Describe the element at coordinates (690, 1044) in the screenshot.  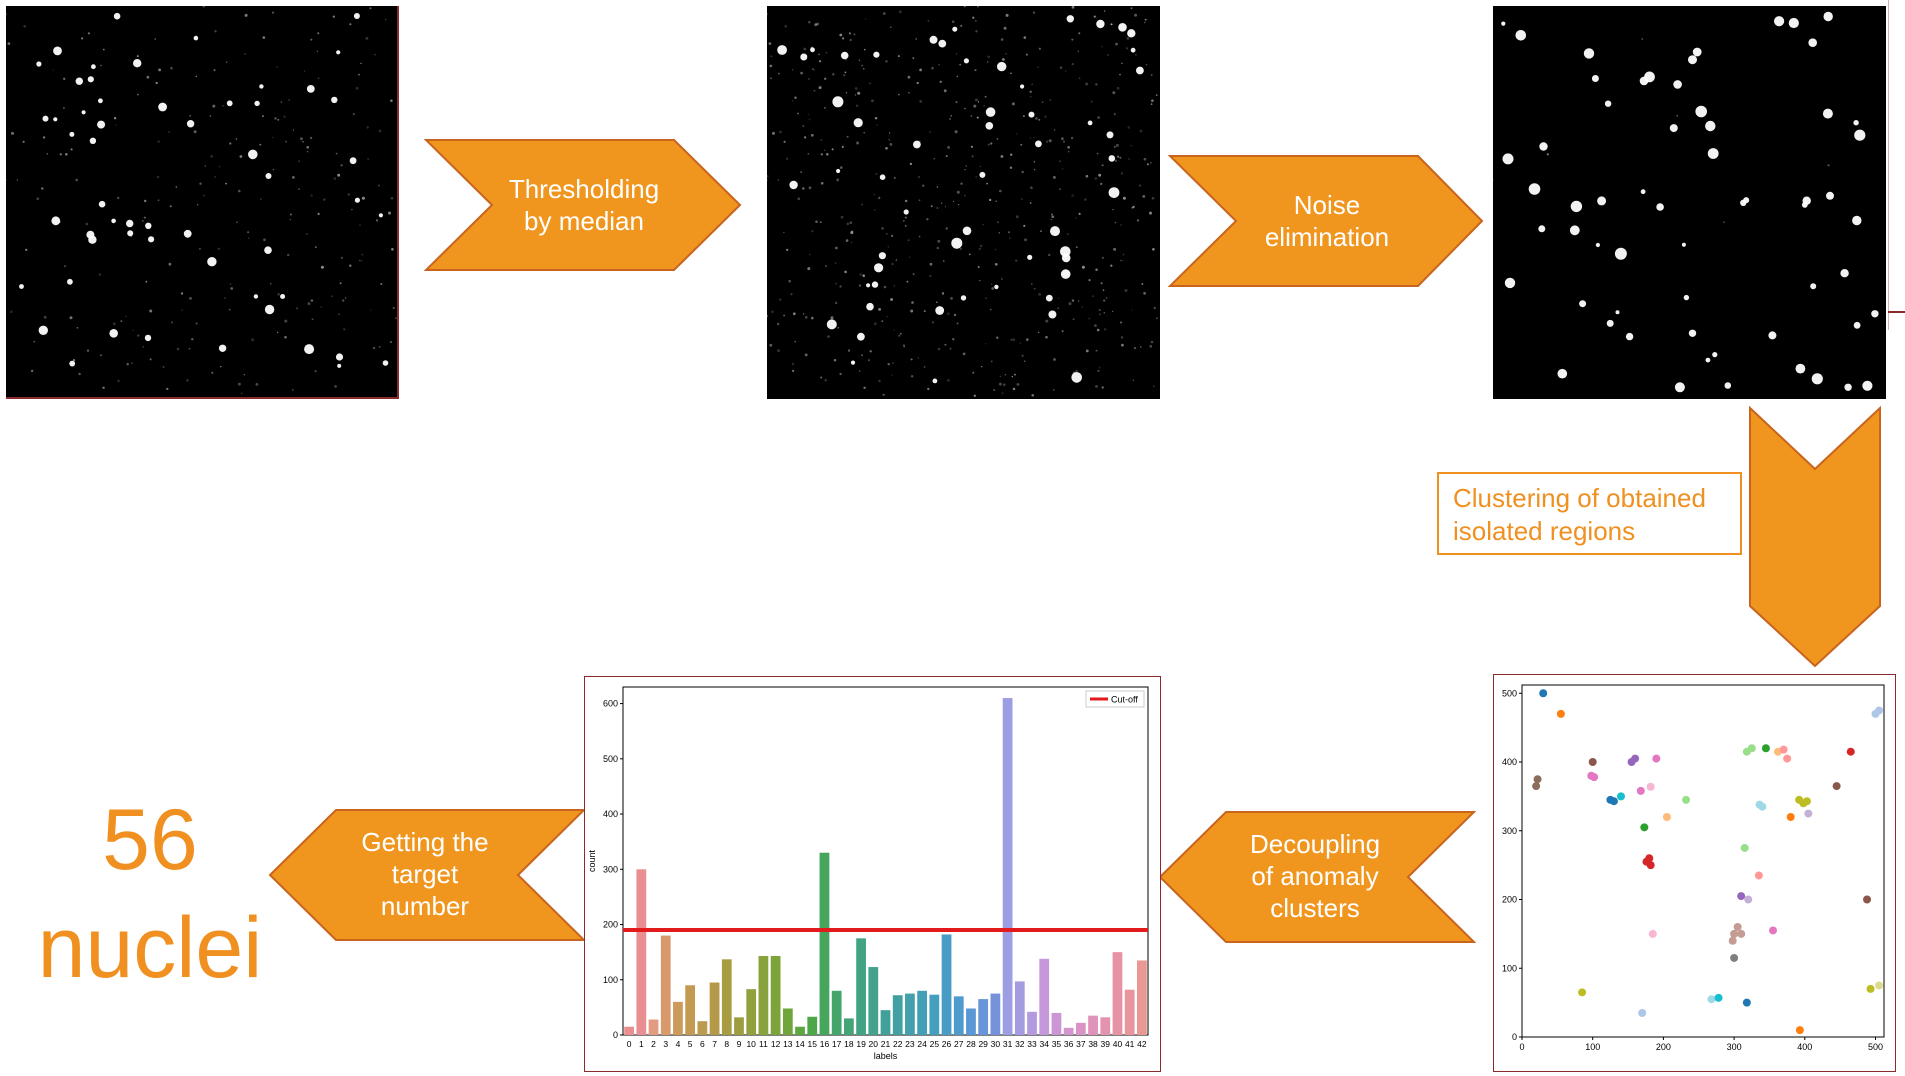
I see `bar-x-tick-label: 5` at that location.